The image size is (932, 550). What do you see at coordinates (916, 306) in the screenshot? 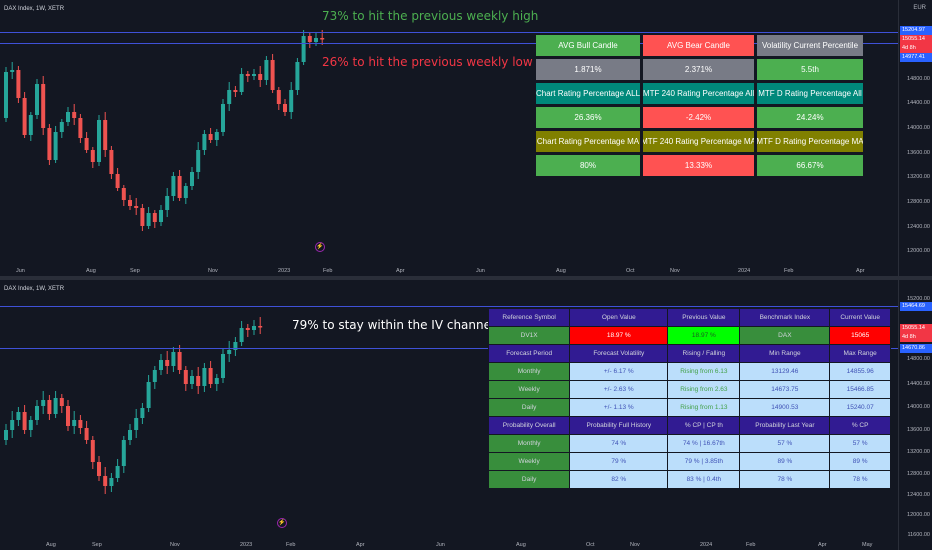
I see `high-tag: 15464.69` at bounding box center [916, 306].